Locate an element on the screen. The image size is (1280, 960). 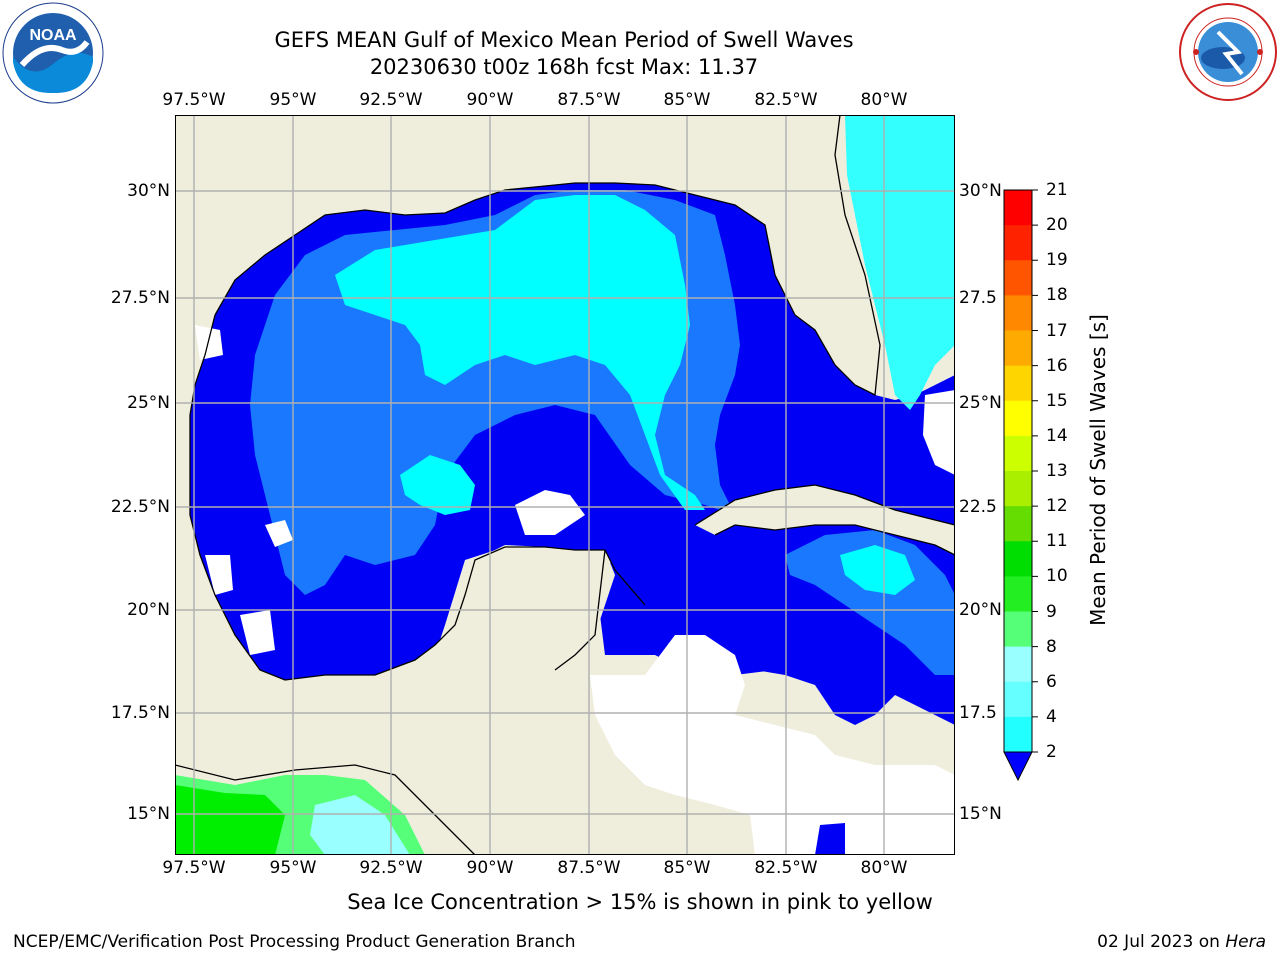
lon-label-top: 85°W is located at coordinates (687, 100).